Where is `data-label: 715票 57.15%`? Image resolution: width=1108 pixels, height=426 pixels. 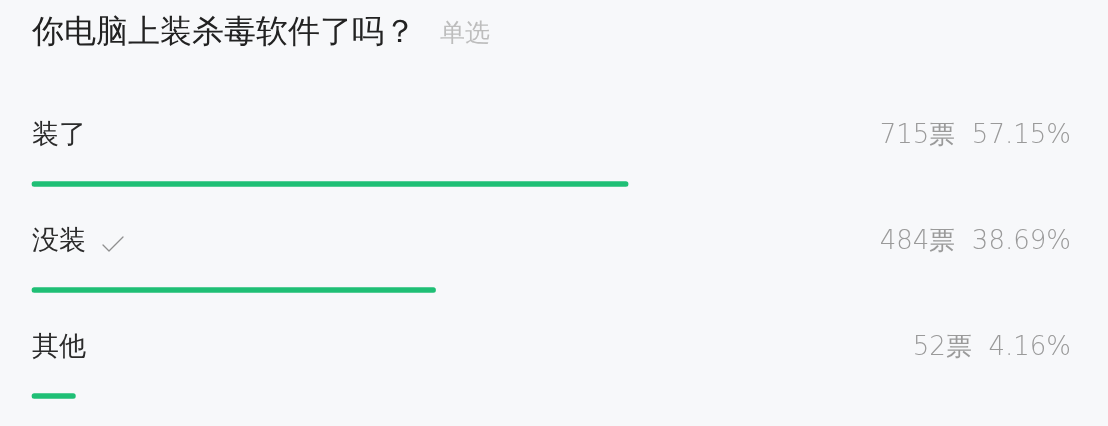
data-label: 715票 57.15% is located at coordinates (975, 133).